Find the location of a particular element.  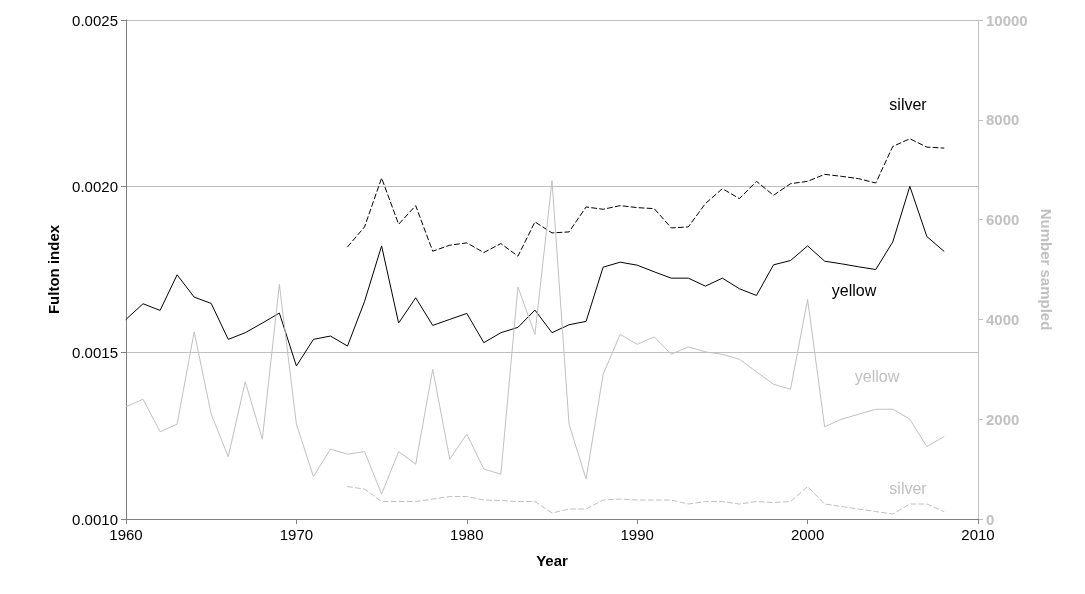

y2-tick-label: 0 is located at coordinates (990, 519).